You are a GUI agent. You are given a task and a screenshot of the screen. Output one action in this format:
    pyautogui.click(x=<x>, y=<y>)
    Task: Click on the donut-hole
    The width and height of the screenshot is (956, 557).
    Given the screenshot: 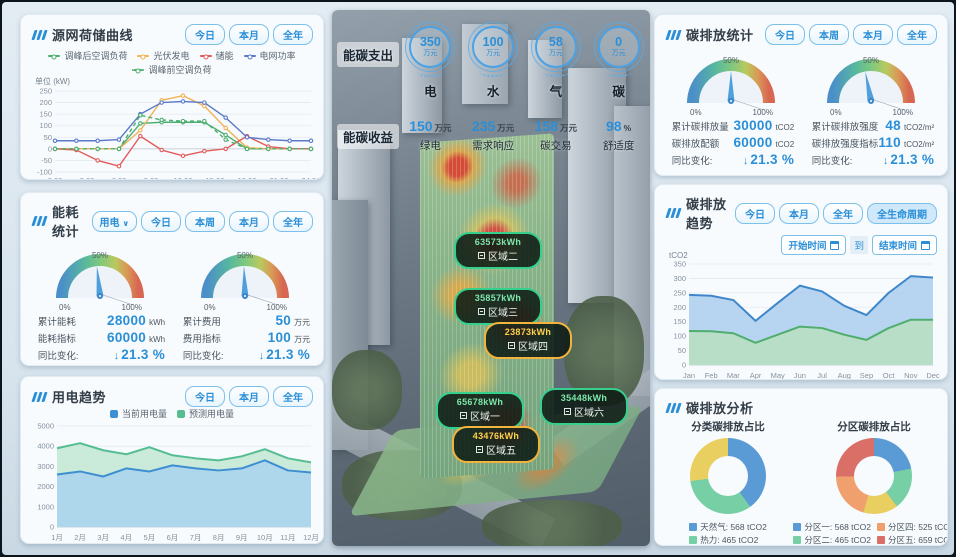 What is the action you would take?
    pyautogui.click(x=874, y=476)
    